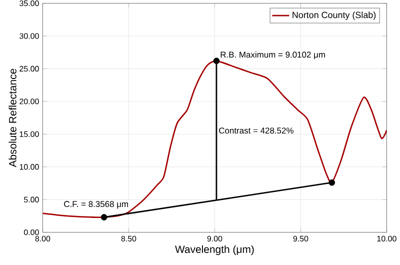  Describe the element at coordinates (272, 55) in the screenshot. I see `annotation: R.B. Maximum = 9.0102 μm` at that location.